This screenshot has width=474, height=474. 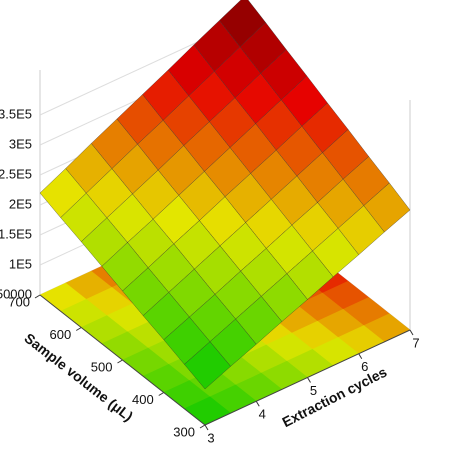 What do you see at coordinates (20, 143) in the screenshot?
I see `z-tick-label: 3E5` at bounding box center [20, 143].